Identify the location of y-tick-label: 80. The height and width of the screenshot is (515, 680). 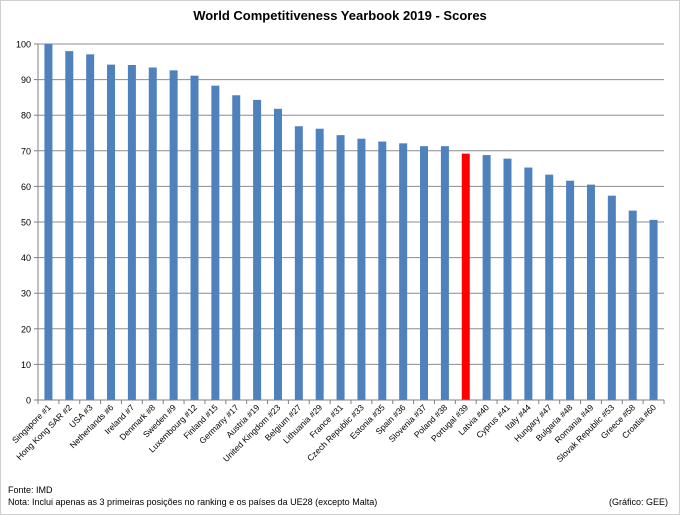
(26, 116).